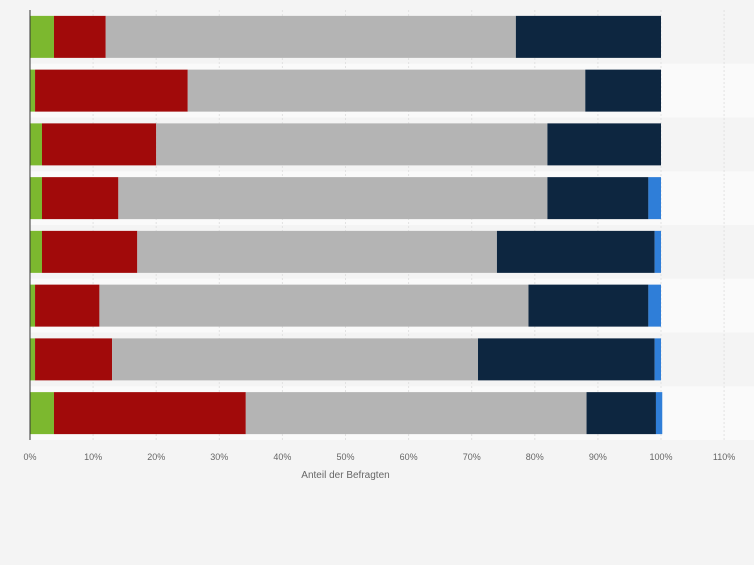 This screenshot has width=754, height=565. Describe the element at coordinates (598, 457) in the screenshot. I see `x-tick-label: 90%` at that location.